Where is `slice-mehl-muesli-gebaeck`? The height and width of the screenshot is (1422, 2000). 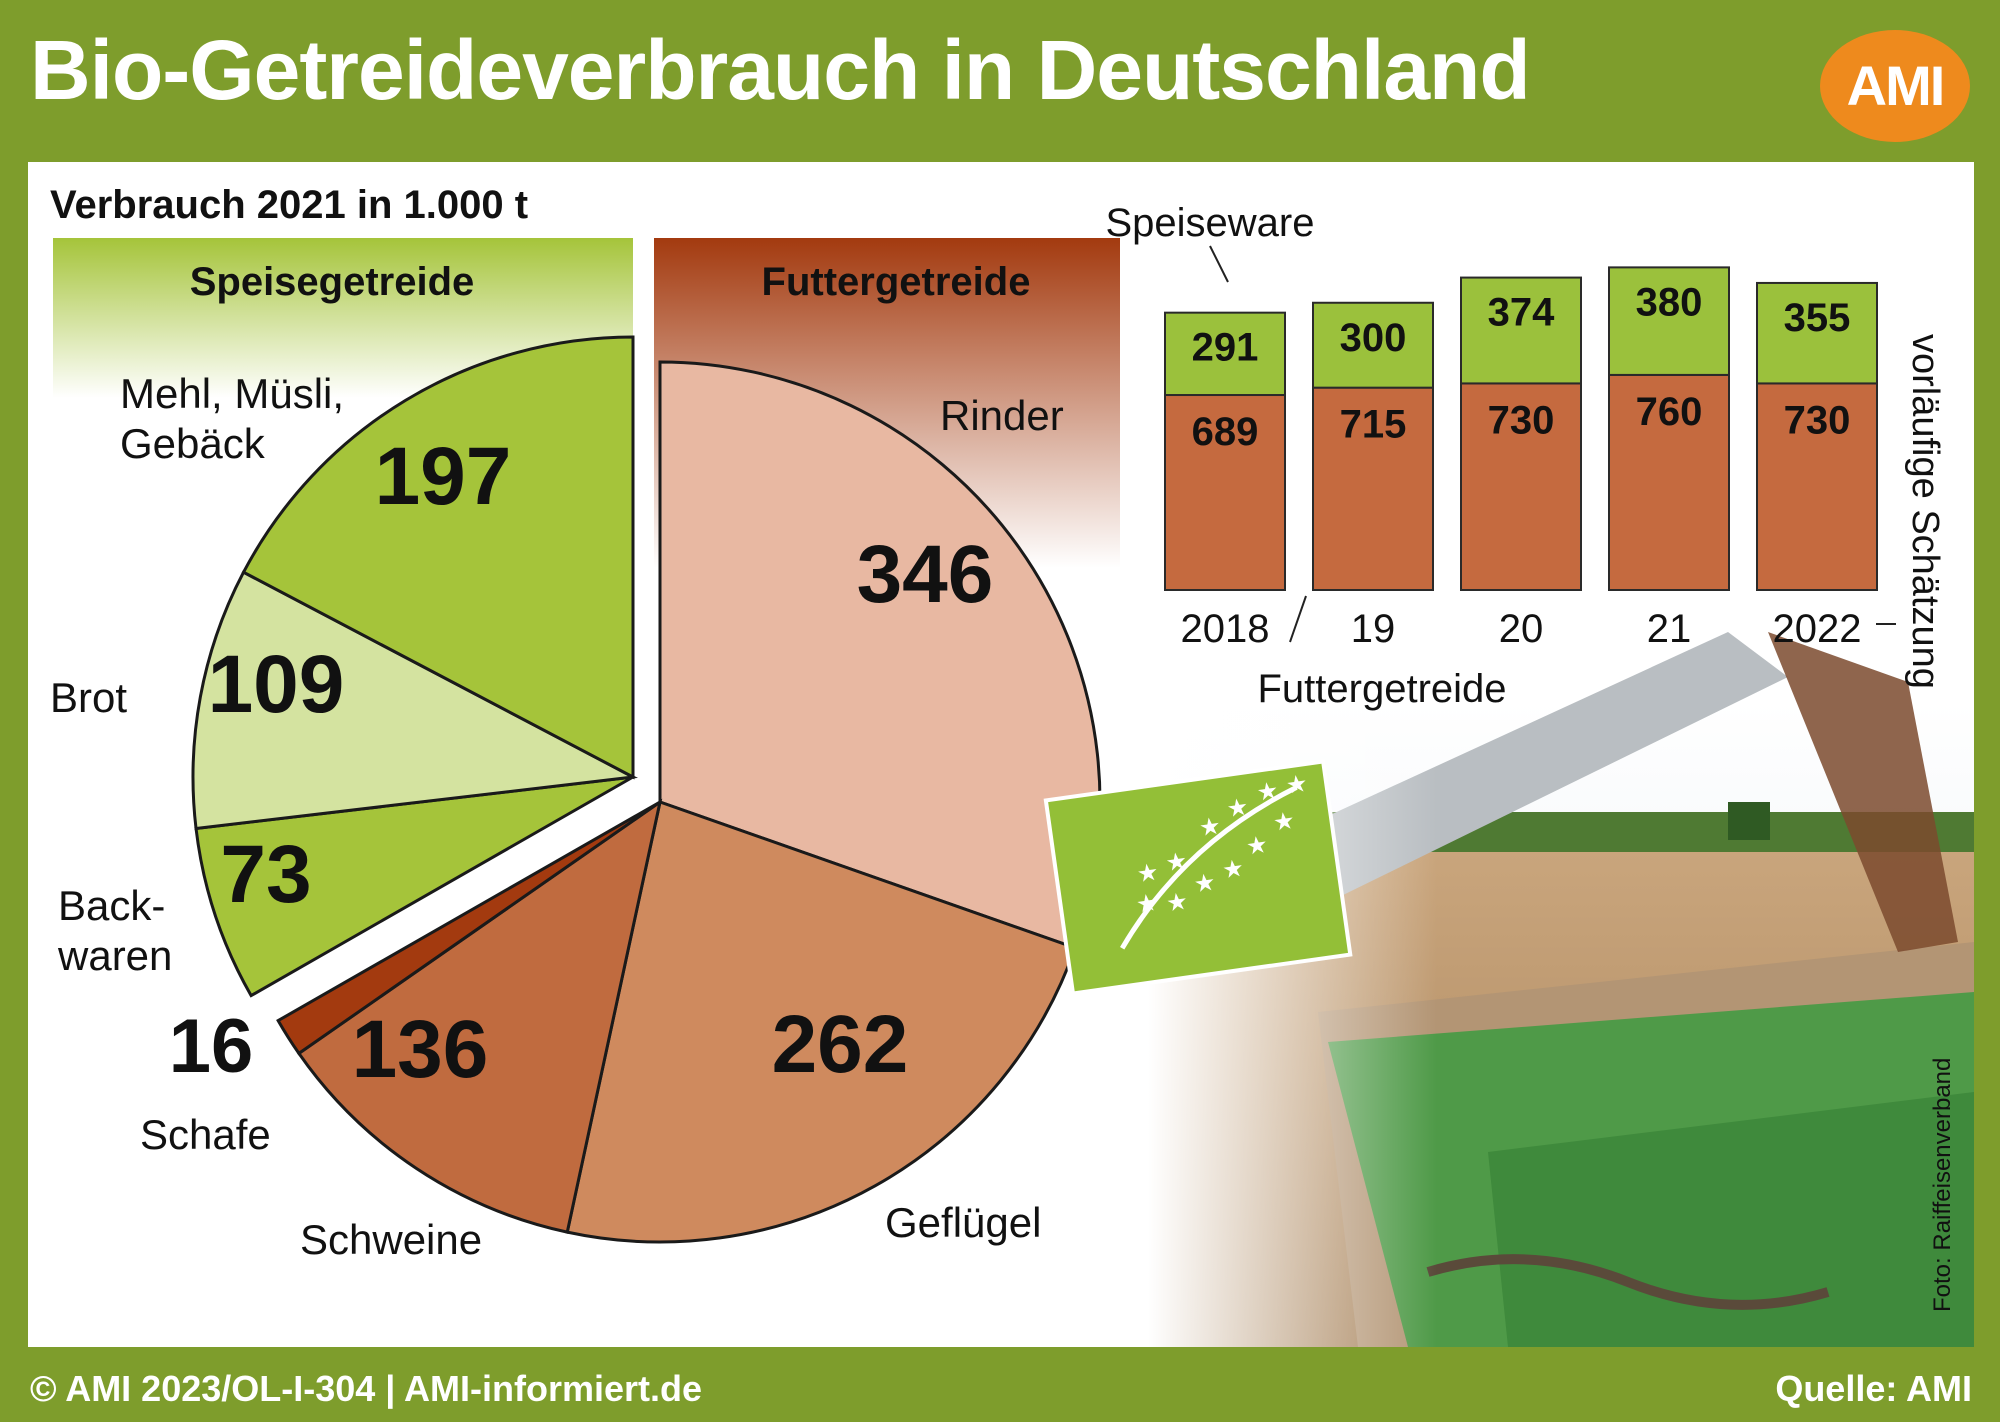 slice-mehl-muesli-gebaeck is located at coordinates (438, 557).